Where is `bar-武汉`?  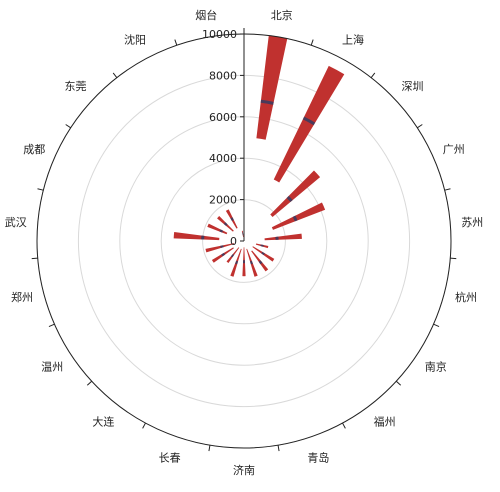
bar-武汉 is located at coordinates (196, 236).